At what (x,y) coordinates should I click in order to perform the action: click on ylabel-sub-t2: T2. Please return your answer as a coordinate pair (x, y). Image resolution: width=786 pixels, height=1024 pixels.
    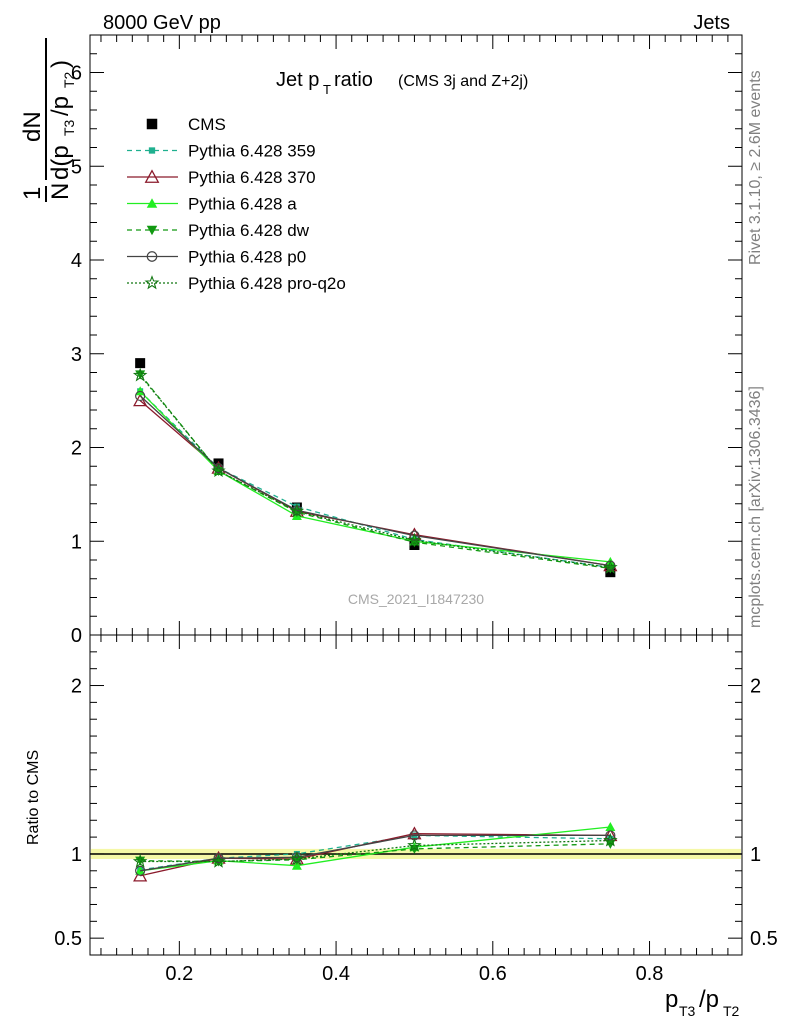
    Looking at the image, I should click on (69, 79).